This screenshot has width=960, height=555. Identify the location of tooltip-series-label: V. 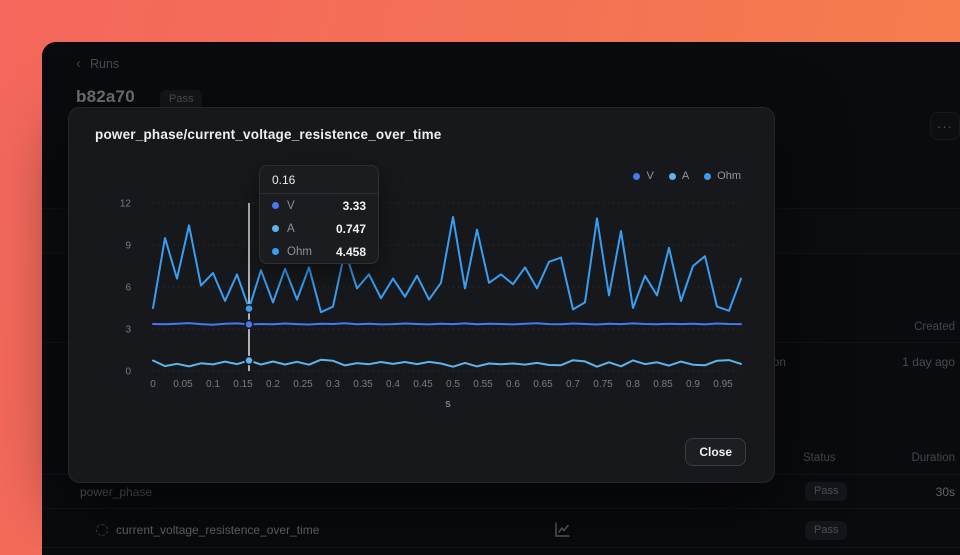
(291, 205).